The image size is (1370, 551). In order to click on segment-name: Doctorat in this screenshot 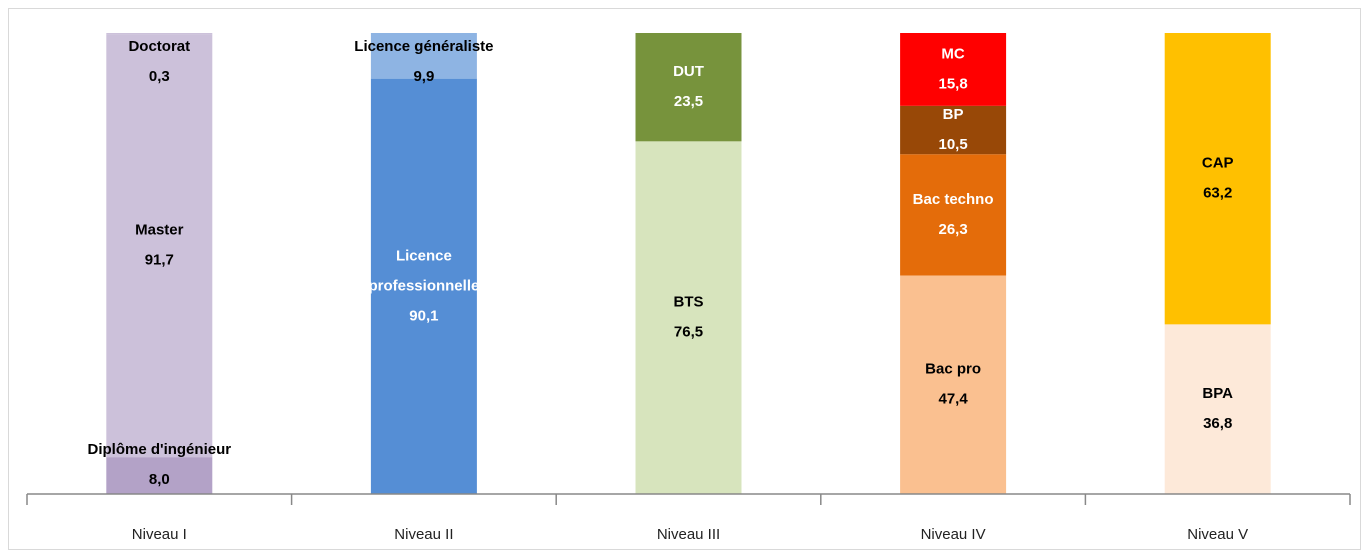, I will do `click(159, 46)`.